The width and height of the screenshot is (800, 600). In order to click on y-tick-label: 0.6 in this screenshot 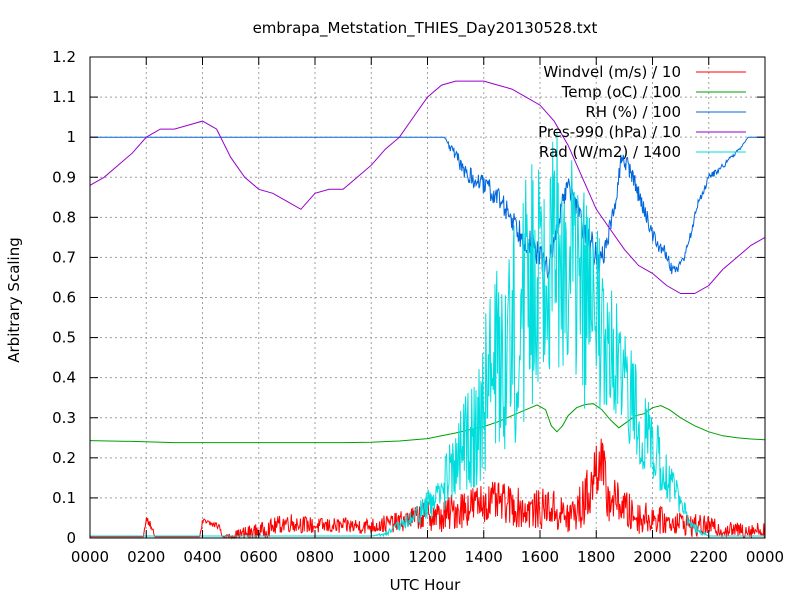, I will do `click(64, 298)`.